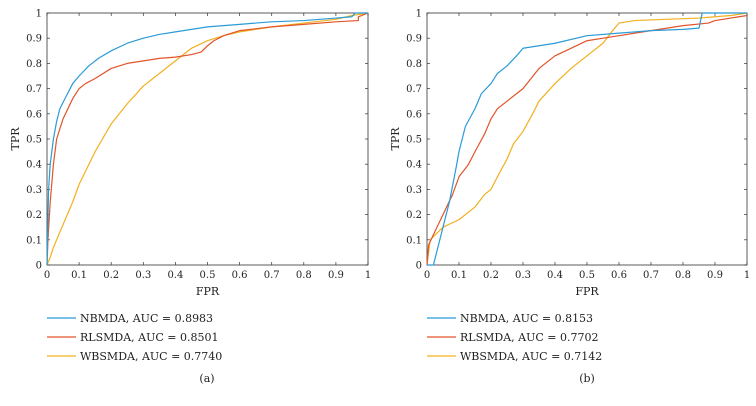 This screenshot has height=406, width=756. Describe the element at coordinates (146, 318) in the screenshot. I see `legend-label-nbmda: NBMDA, AUC = 0.8983` at that location.